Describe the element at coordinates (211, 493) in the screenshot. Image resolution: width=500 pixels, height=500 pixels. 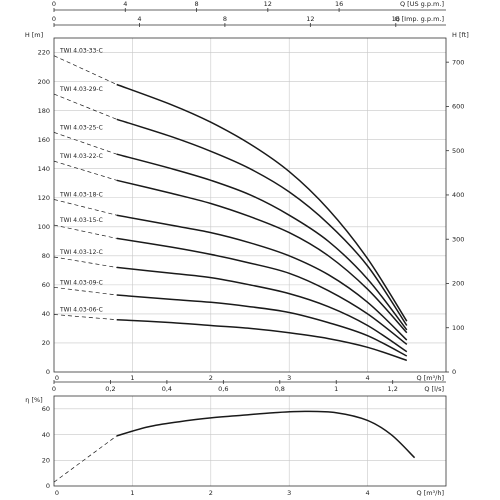
I see `eff-x-tick-label: 2` at that location.